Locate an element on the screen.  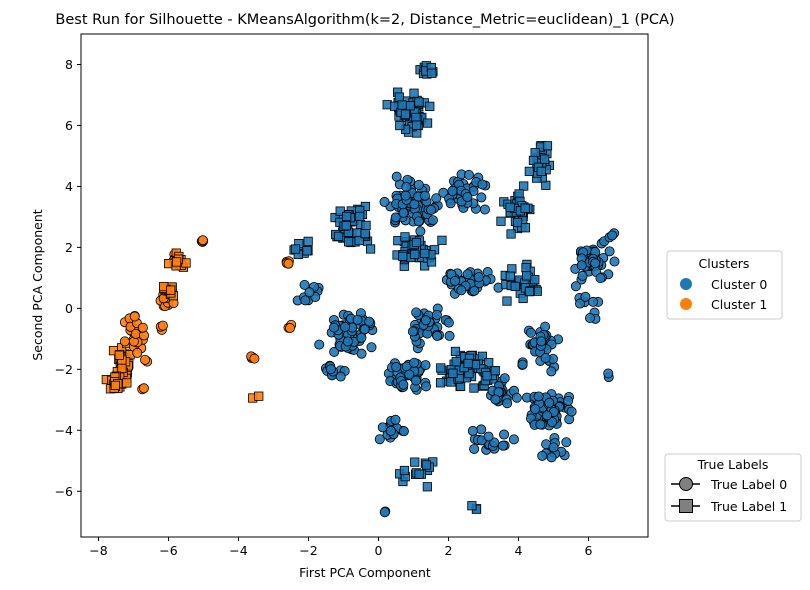
legend-true-labels: True Labels True Label 0 True Label 1 is located at coordinates (733, 487).